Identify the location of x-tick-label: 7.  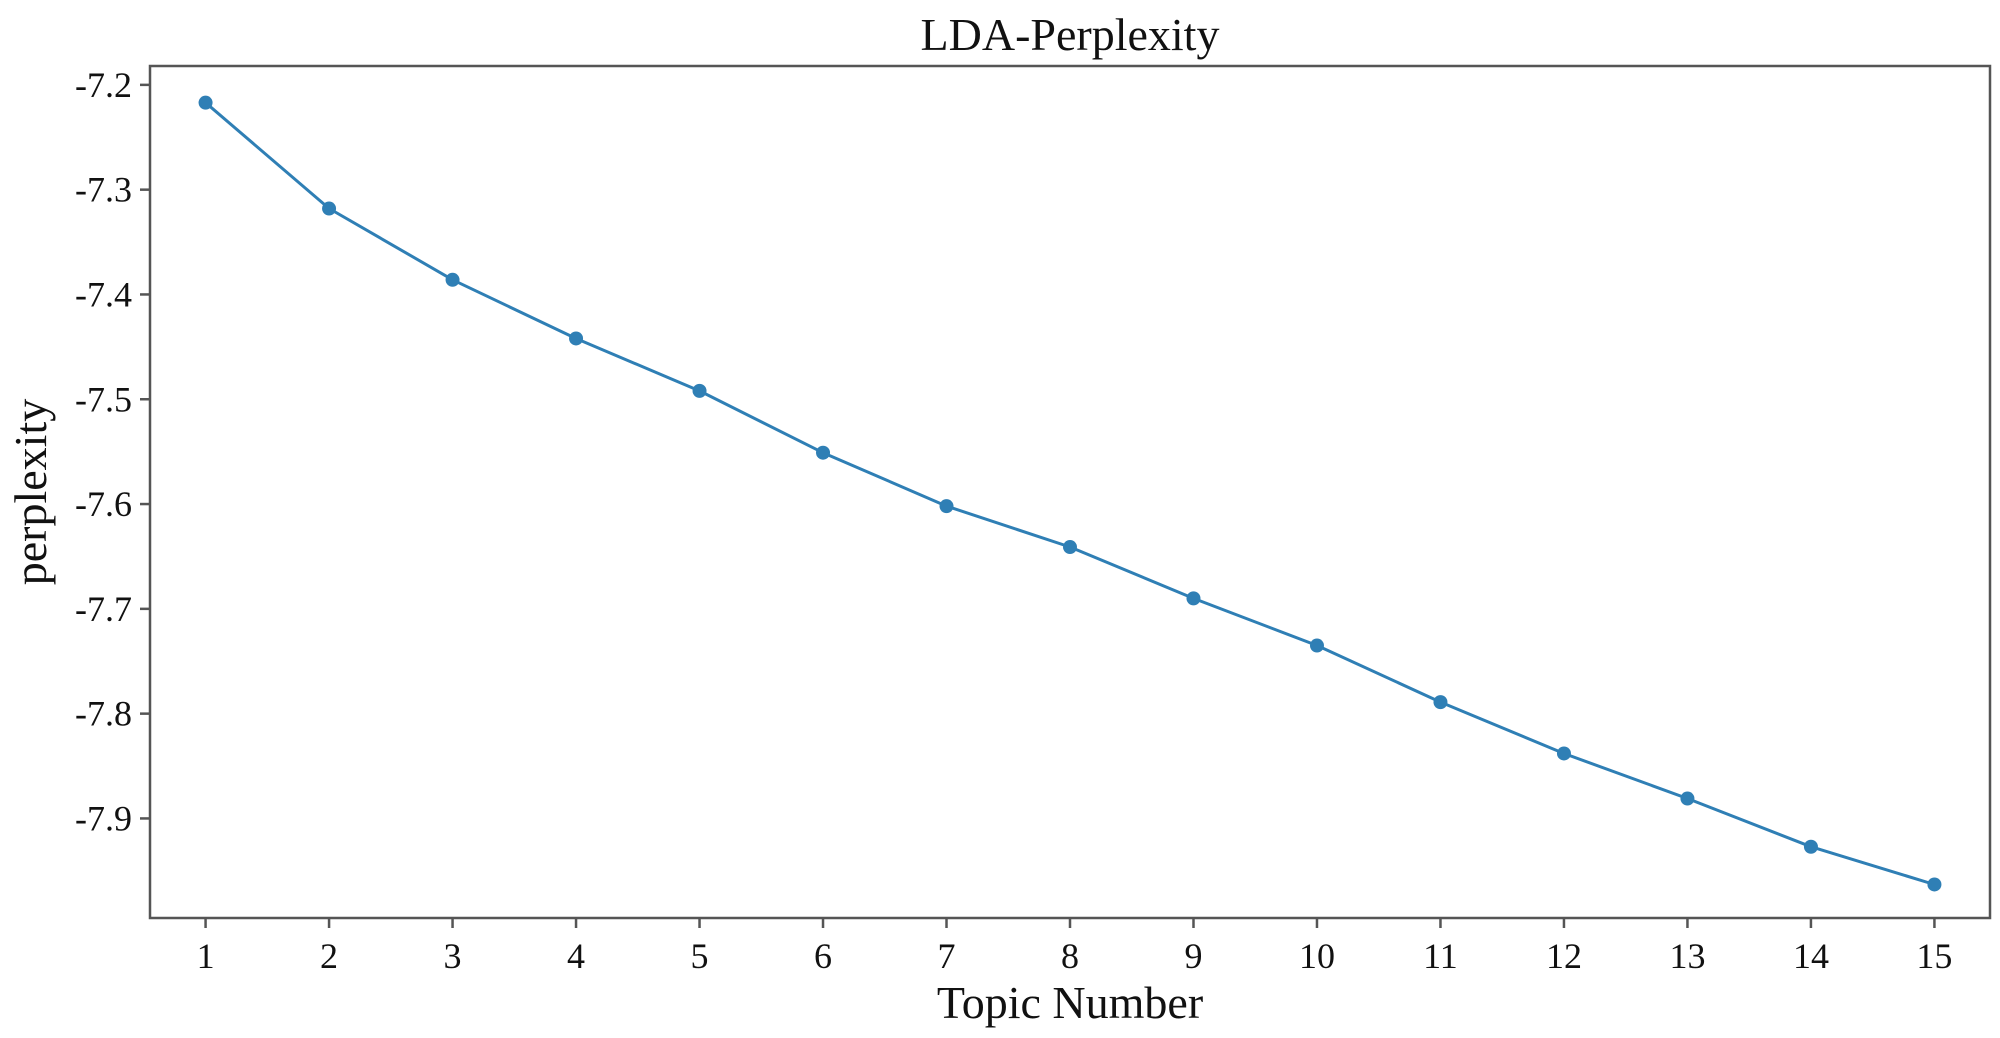
(947, 956).